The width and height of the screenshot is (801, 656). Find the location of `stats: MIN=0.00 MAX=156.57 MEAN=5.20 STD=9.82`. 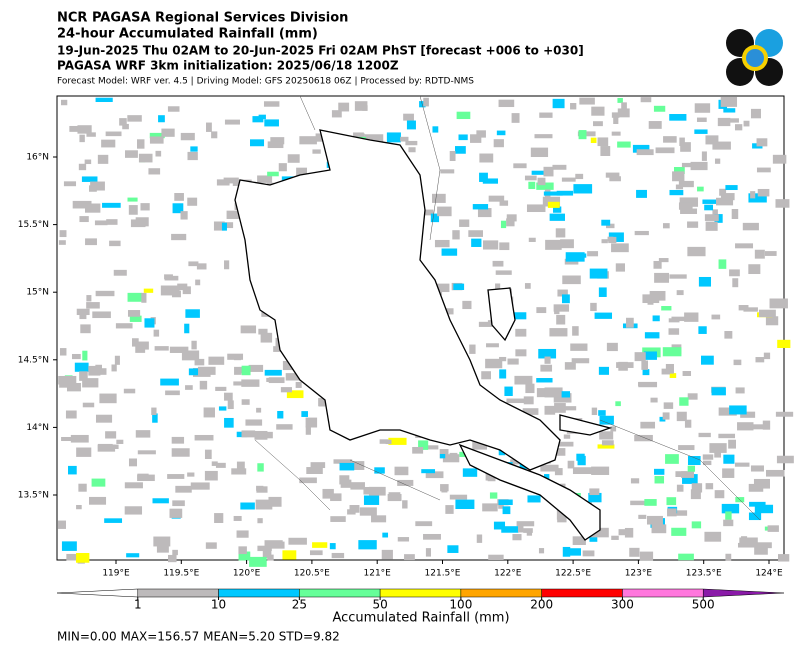

stats: MIN=0.00 MAX=156.57 MEAN=5.20 STD=9.82 is located at coordinates (198, 637).